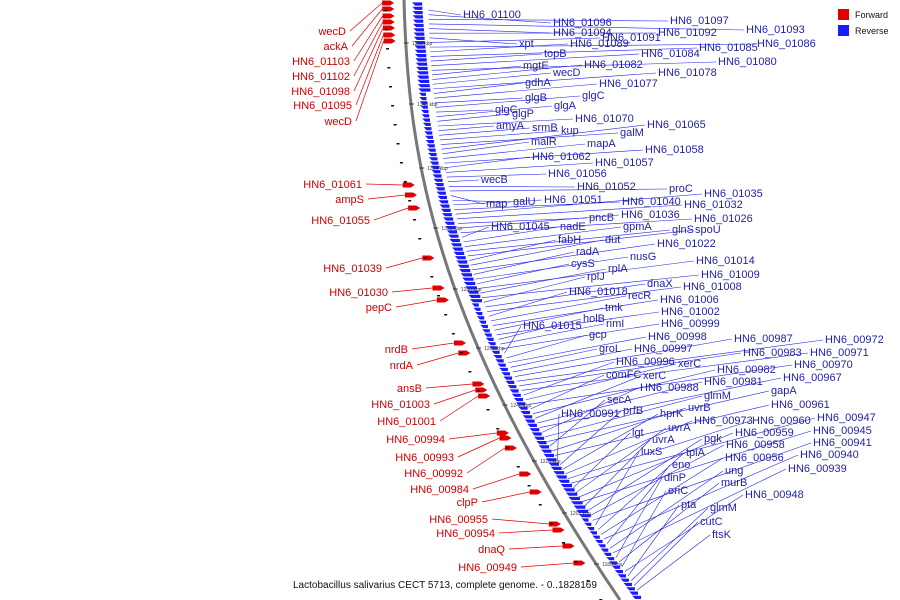 The height and width of the screenshot is (600, 900). I want to click on reverse-gene-label: HN6_00973, so click(723, 421).